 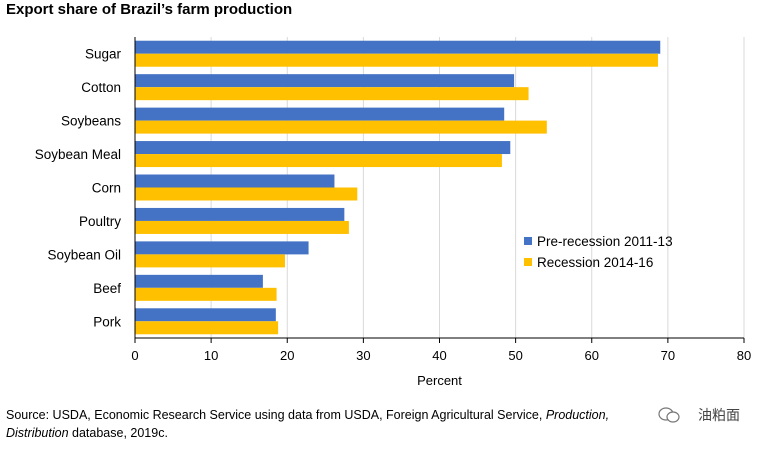 What do you see at coordinates (101, 87) in the screenshot?
I see `category-label-cotton: Cotton` at bounding box center [101, 87].